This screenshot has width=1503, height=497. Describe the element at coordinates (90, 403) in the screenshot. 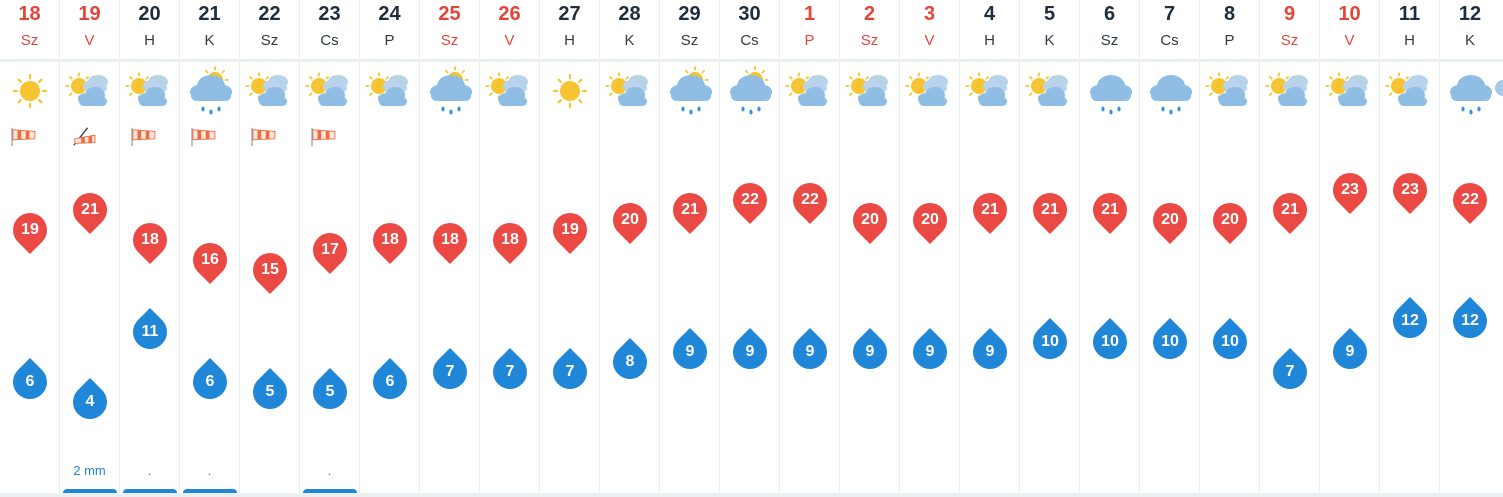

I see `min-temp-drop: 4` at that location.